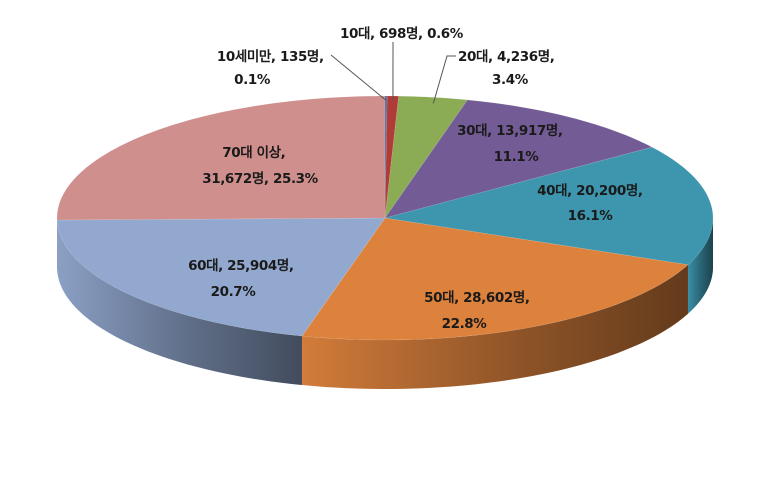 This screenshot has height=485, width=763. Describe the element at coordinates (243, 278) in the screenshot. I see `label-60s: 60대, 25,904명, 20.7%` at that location.